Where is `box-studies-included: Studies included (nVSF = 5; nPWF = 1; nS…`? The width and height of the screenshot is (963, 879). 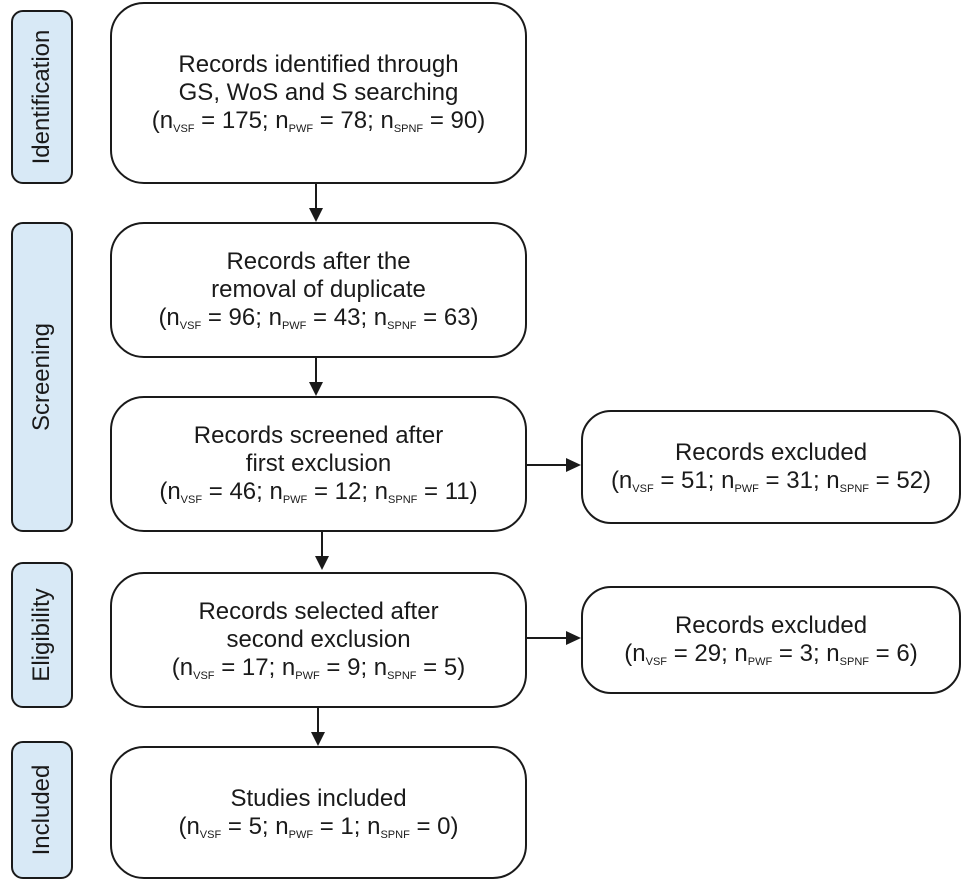 box-studies-included: Studies included (nVSF = 5; nPWF = 1; nS… is located at coordinates (318, 812).